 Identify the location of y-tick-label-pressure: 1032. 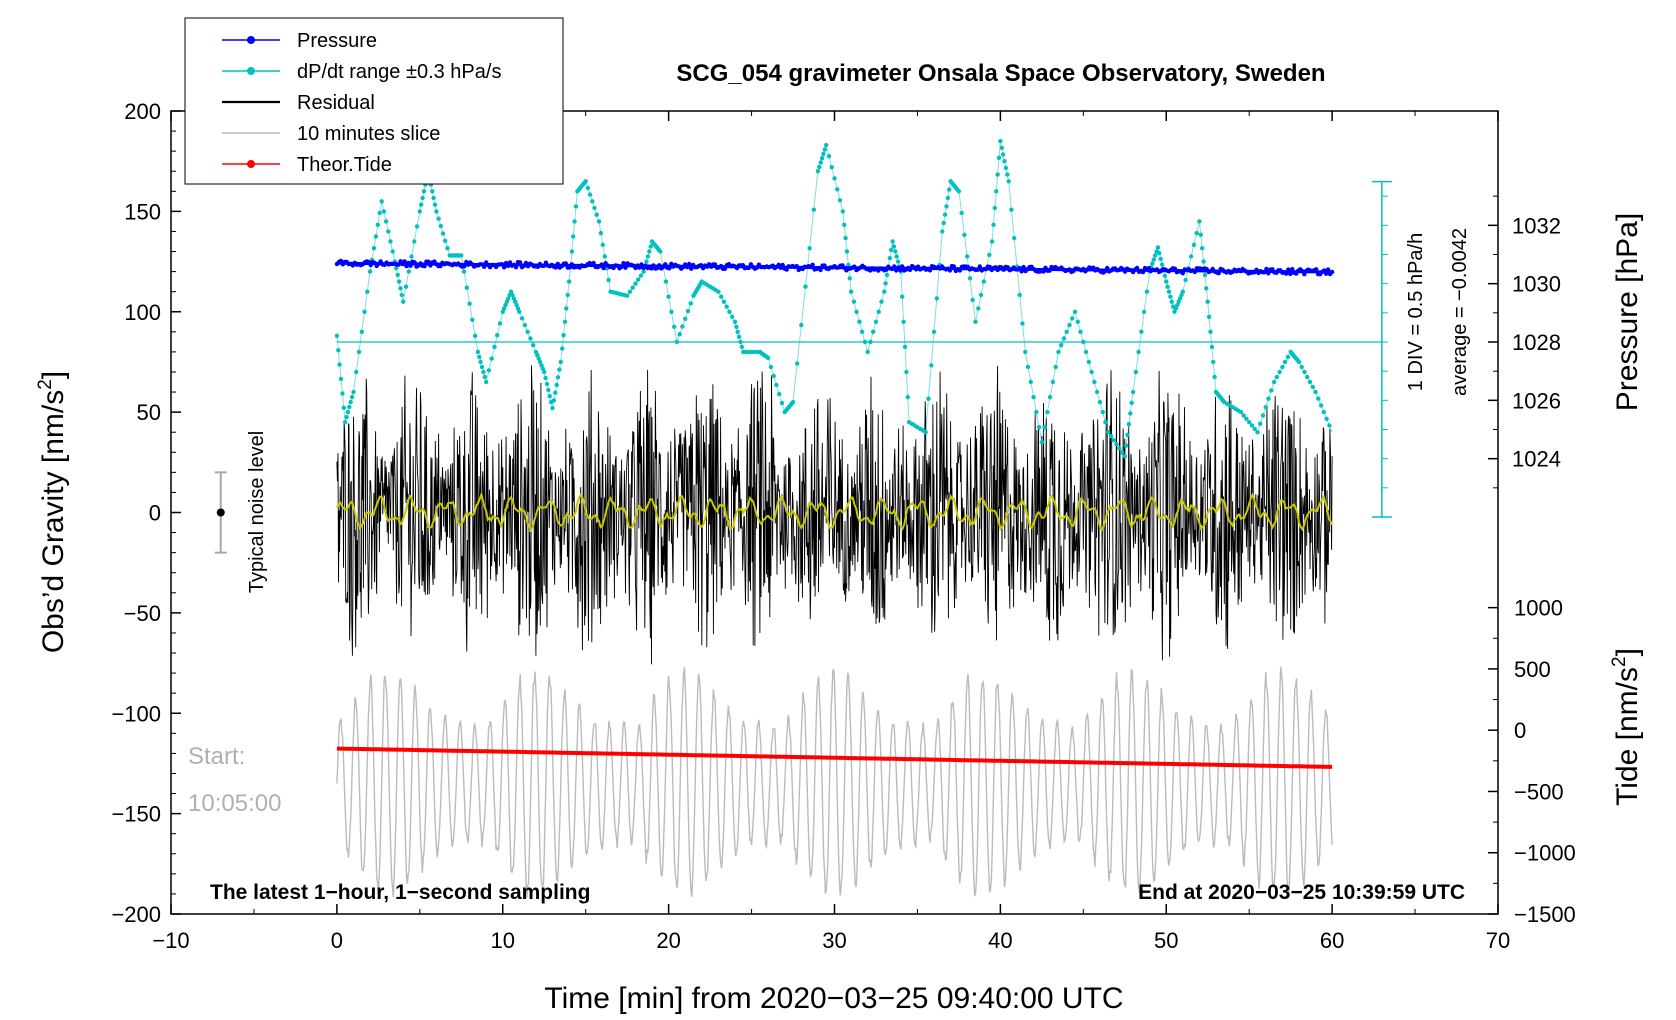
(1536, 225).